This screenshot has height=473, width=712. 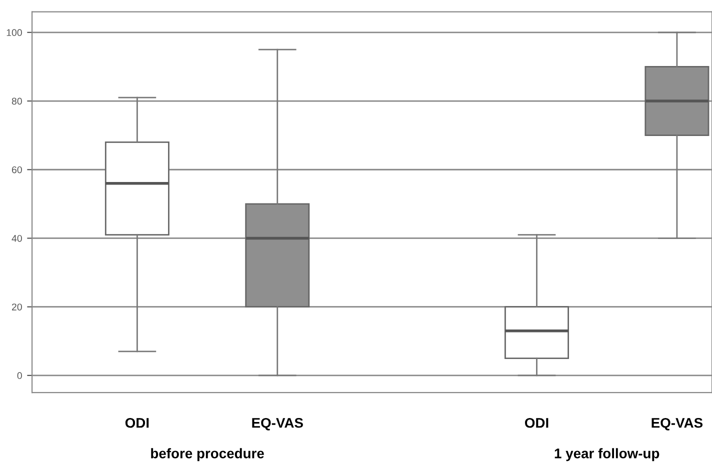 What do you see at coordinates (207, 455) in the screenshot?
I see `text: before procedure` at bounding box center [207, 455].